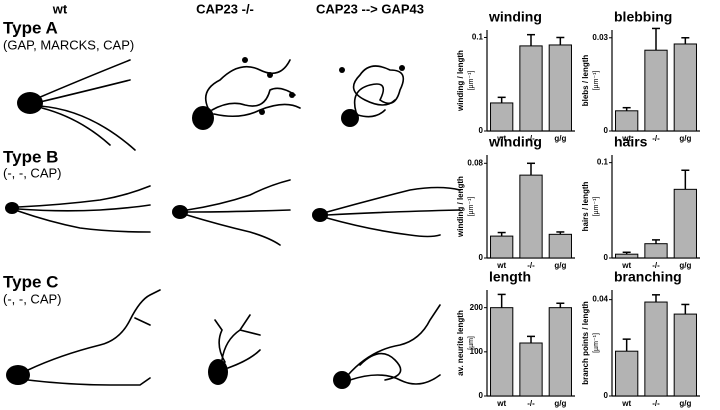 The image size is (720, 410). Describe the element at coordinates (471, 343) in the screenshot. I see `y-axis-unit: [µm]` at that location.